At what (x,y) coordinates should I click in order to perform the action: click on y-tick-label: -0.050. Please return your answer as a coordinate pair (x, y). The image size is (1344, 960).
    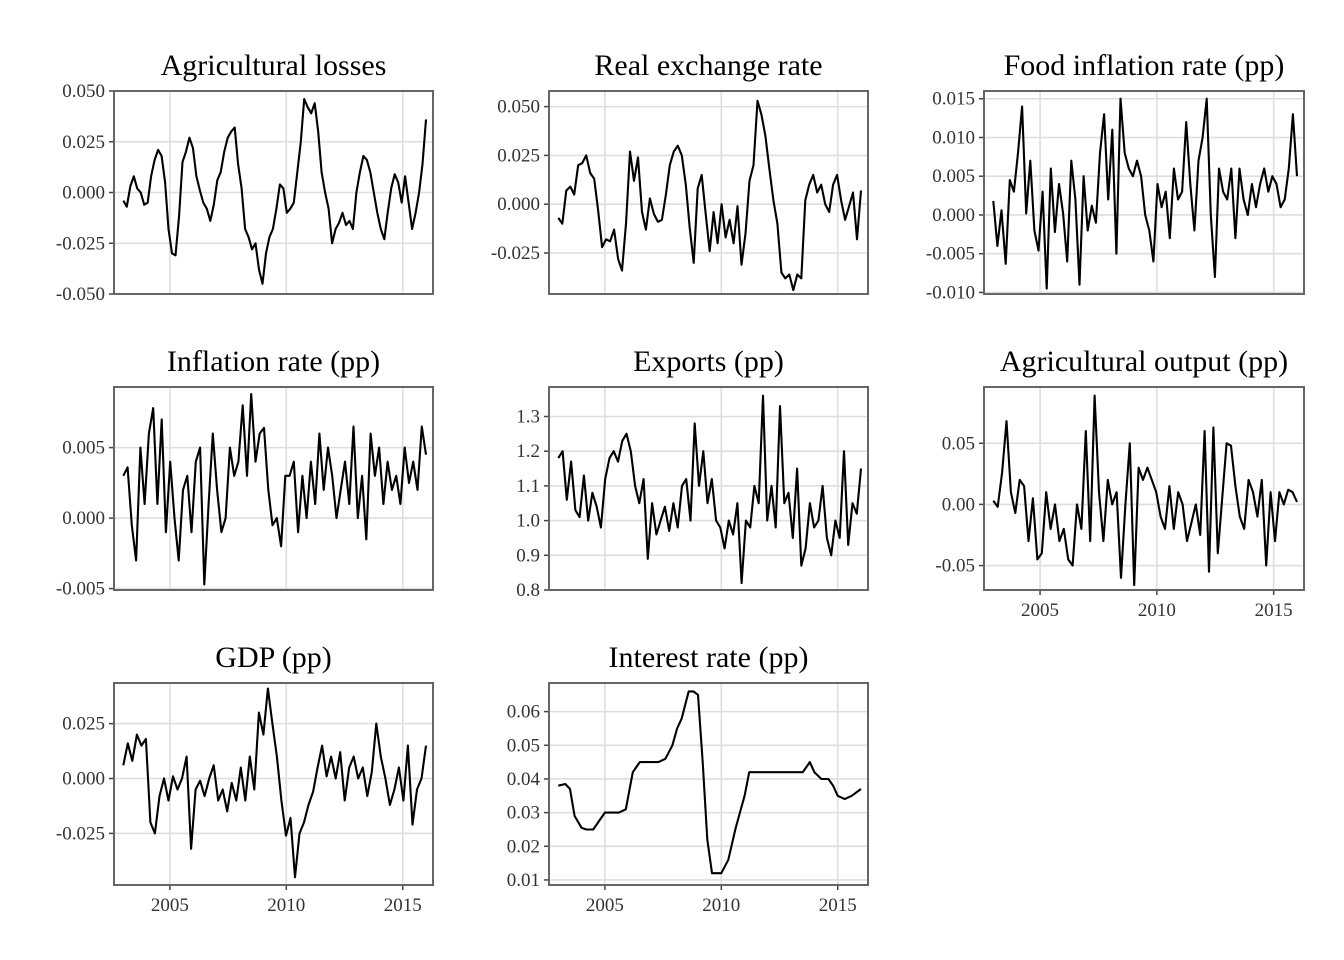
    Looking at the image, I should click on (80, 294).